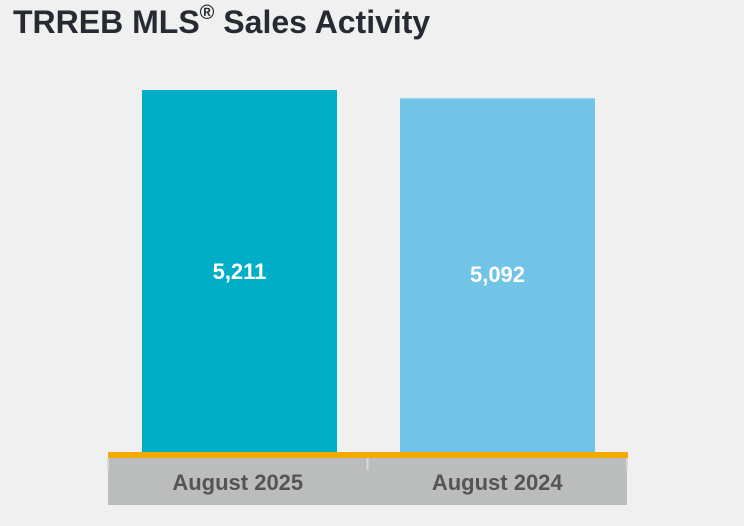 The width and height of the screenshot is (744, 526). Describe the element at coordinates (322, 22) in the screenshot. I see `title-suffix: Sales Activity` at that location.